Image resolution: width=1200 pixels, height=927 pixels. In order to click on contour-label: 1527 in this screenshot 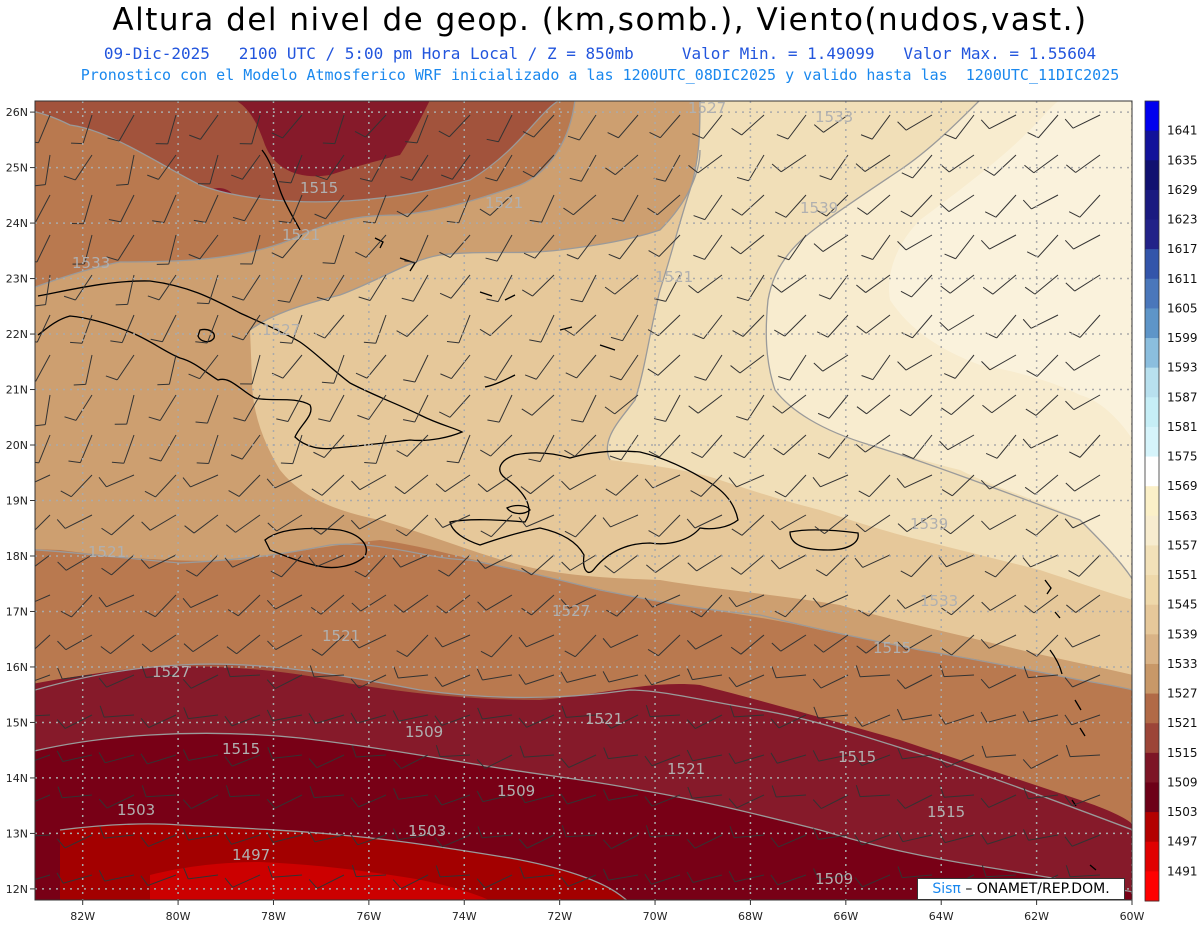, I will do `click(171, 672)`.